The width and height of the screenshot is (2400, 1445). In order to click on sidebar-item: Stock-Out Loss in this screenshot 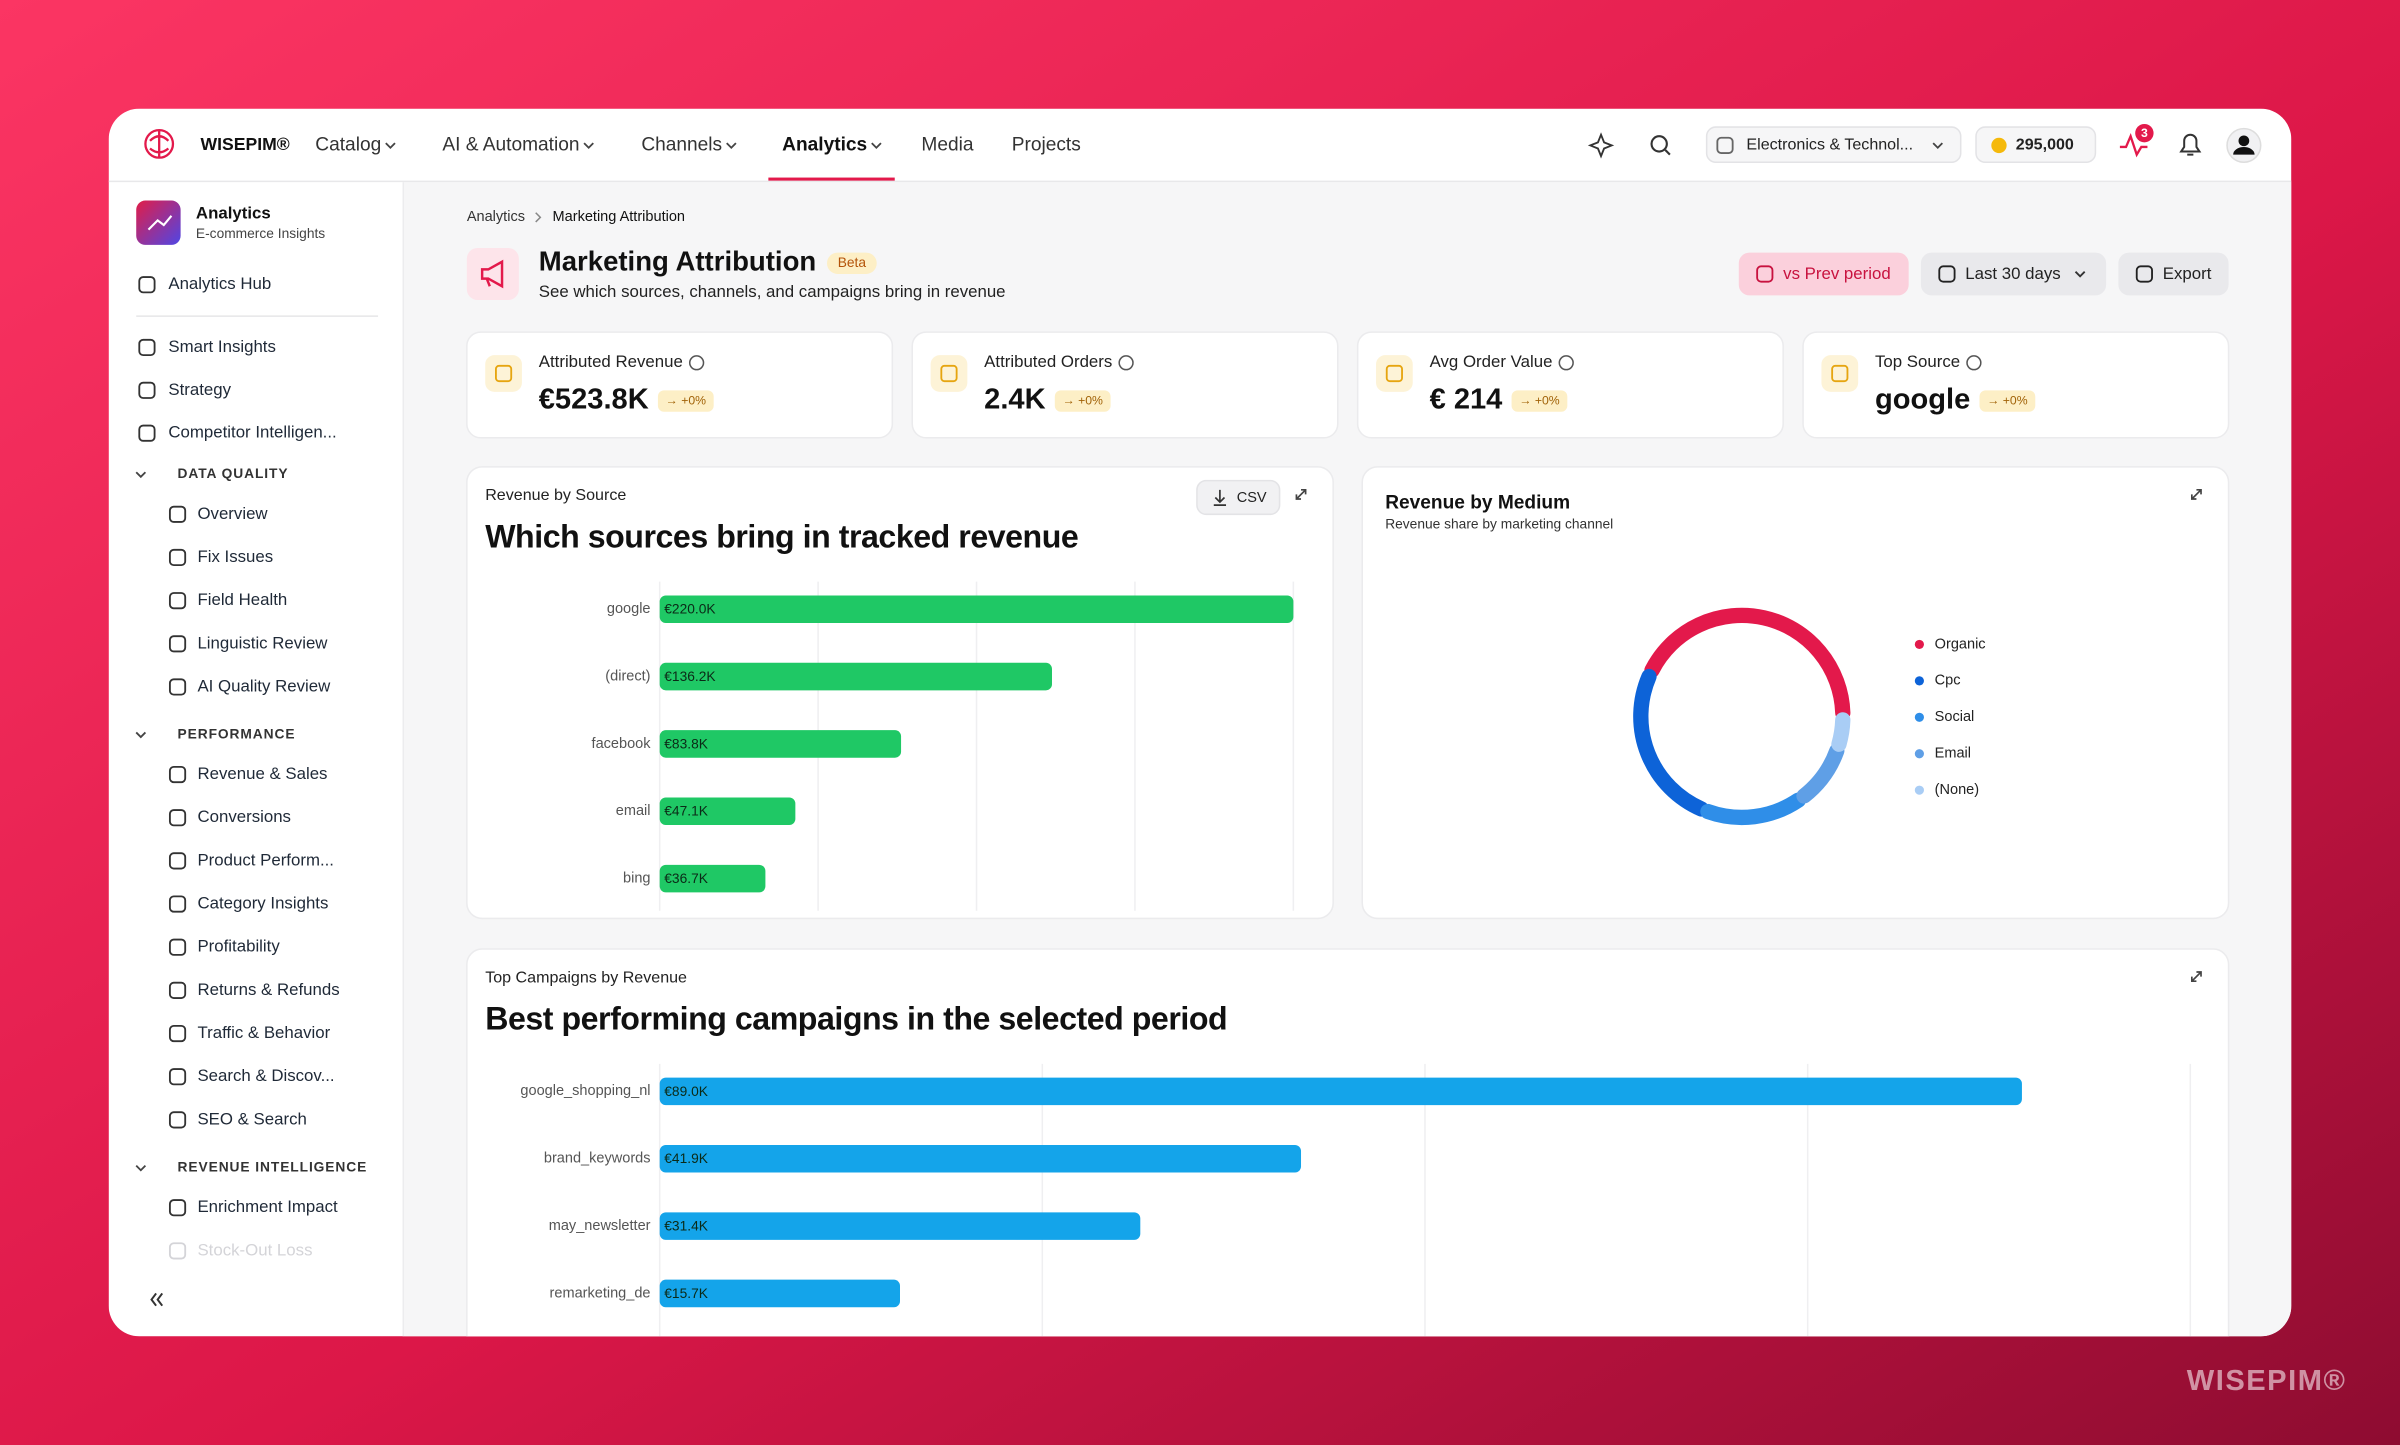, I will do `click(254, 1249)`.